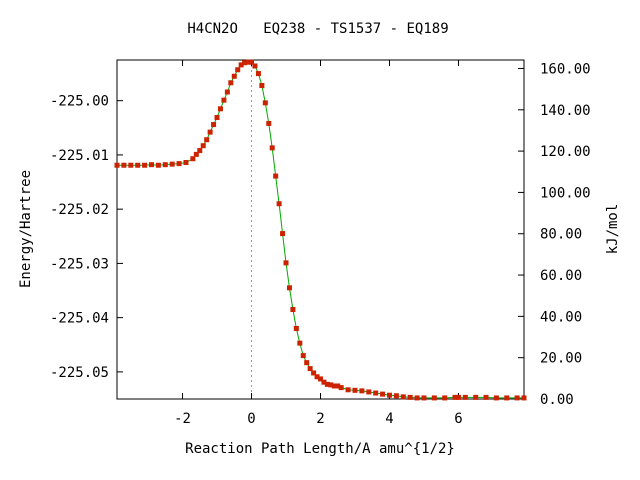 The height and width of the screenshot is (480, 640). What do you see at coordinates (561, 359) in the screenshot?
I see `y2-tick-label: 20.00` at bounding box center [561, 359].